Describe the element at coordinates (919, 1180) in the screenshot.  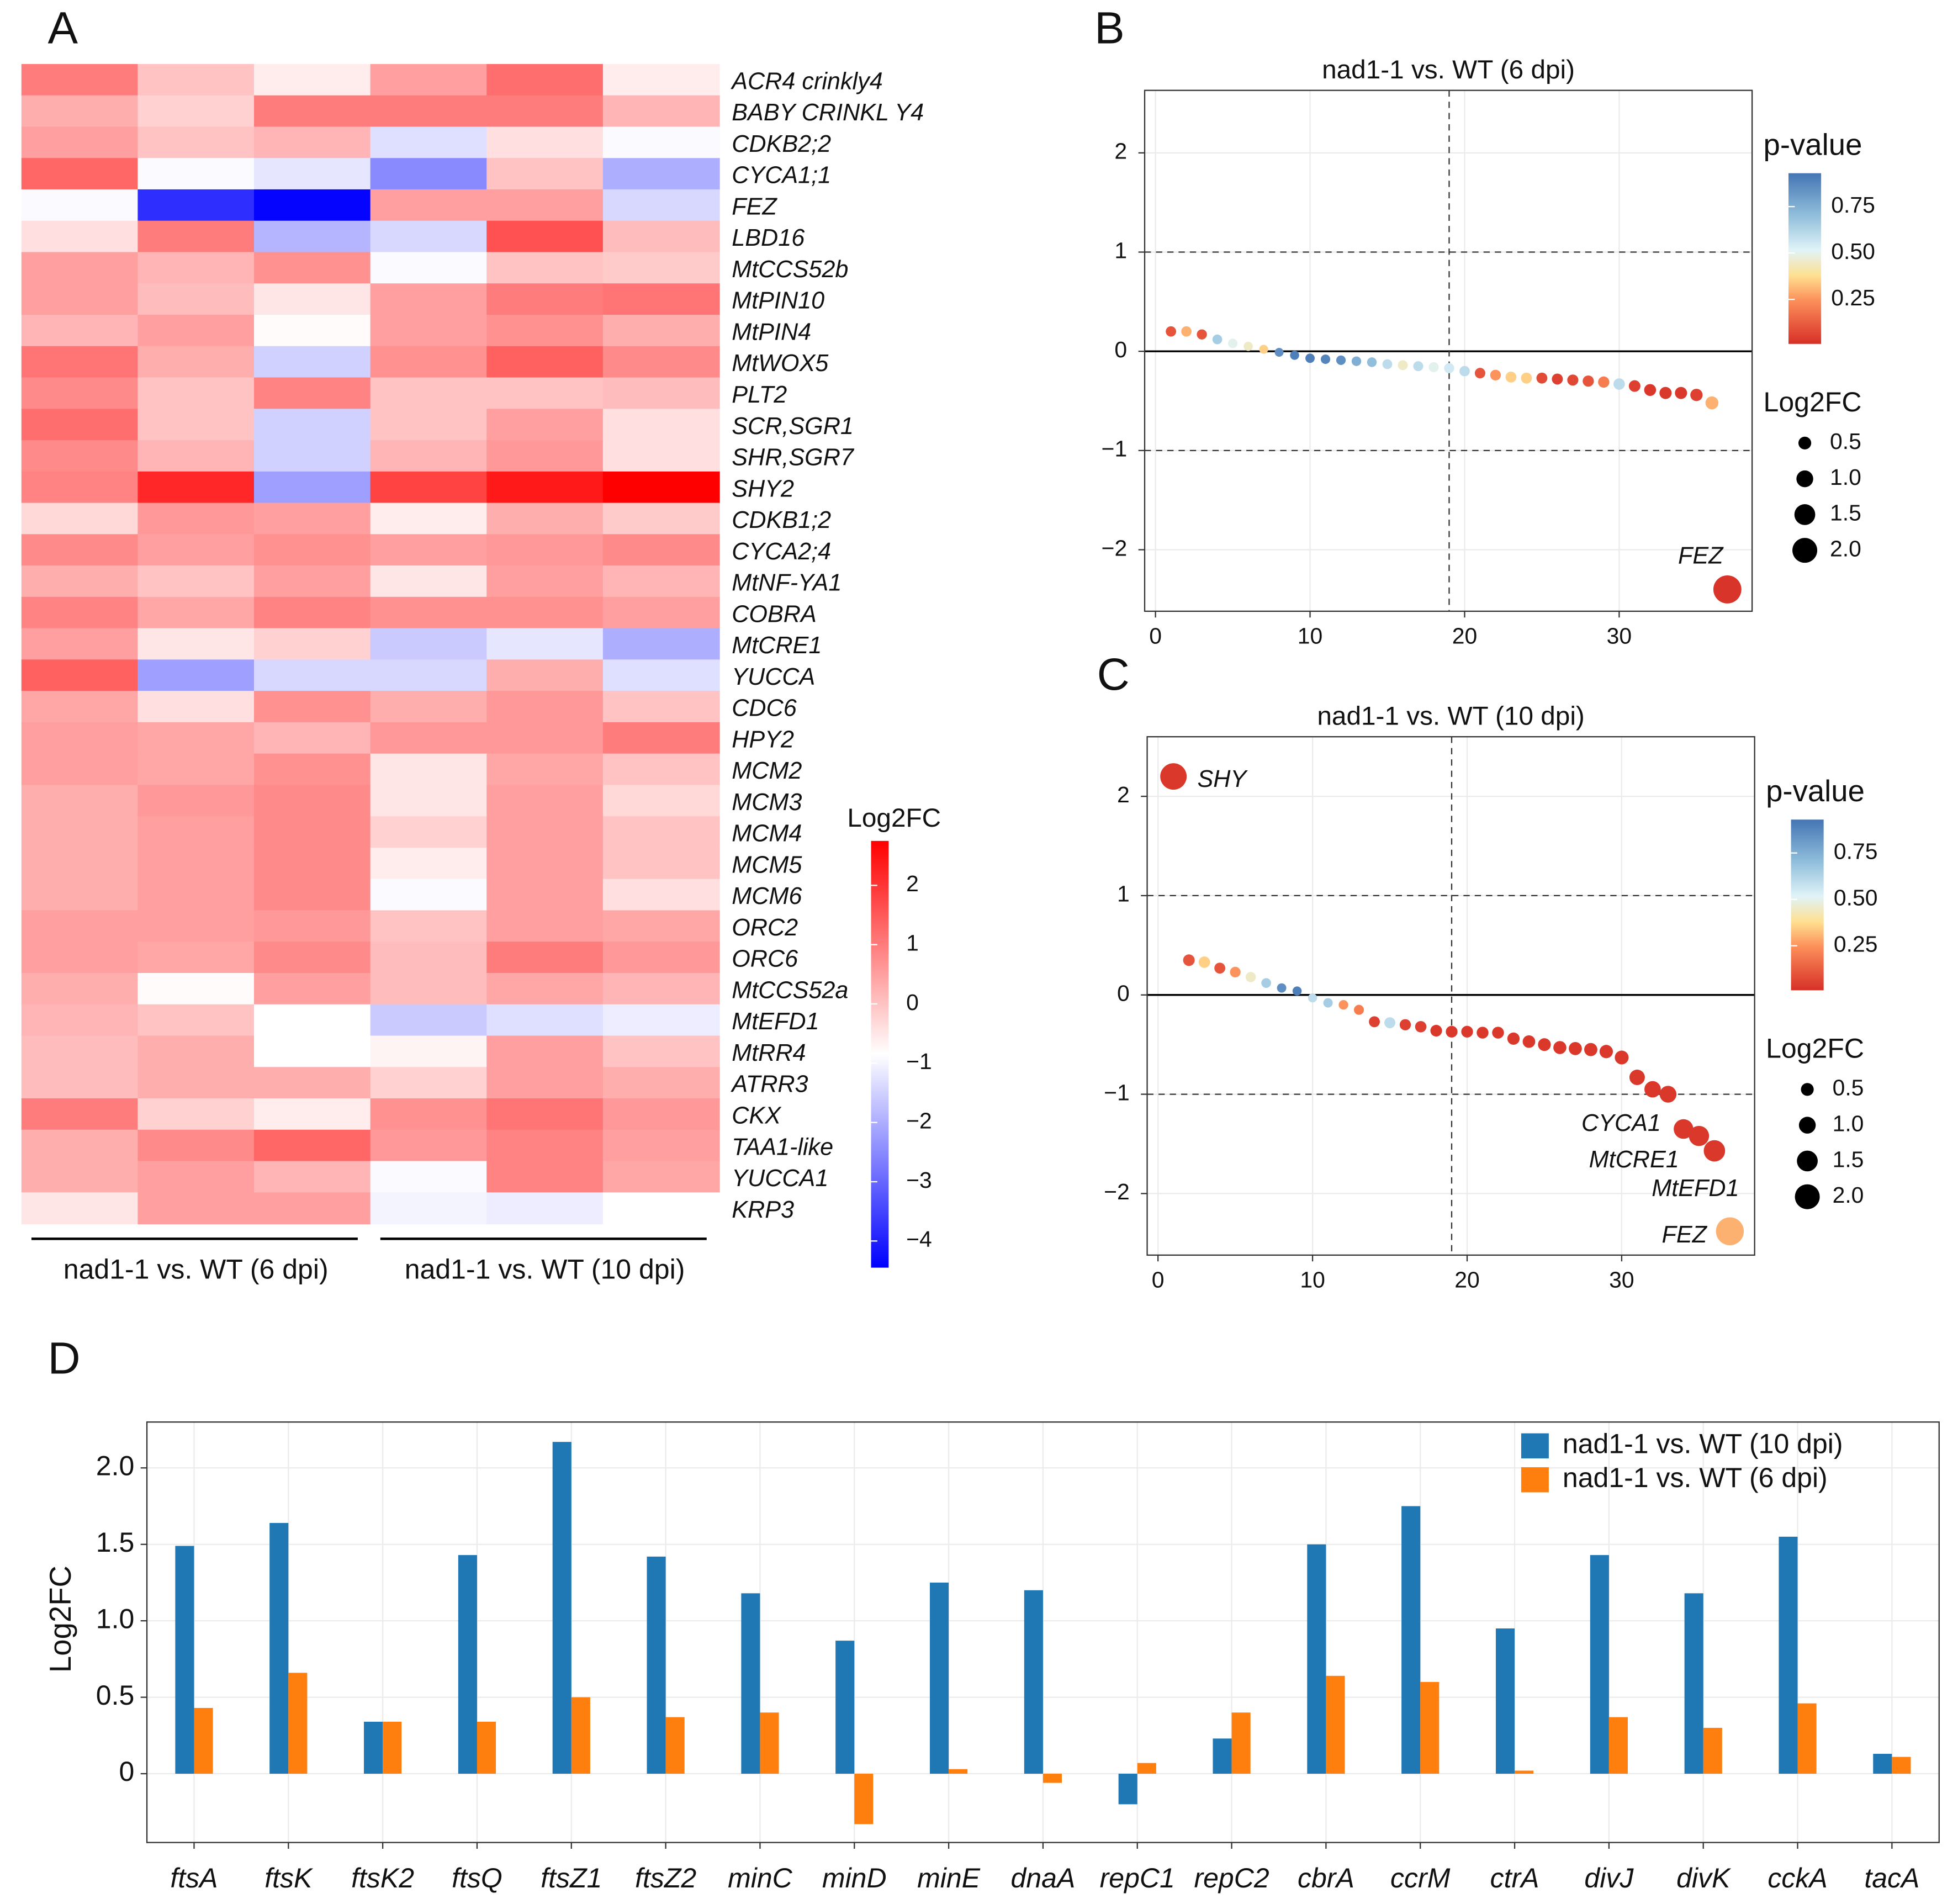
I see `colorbar-tick-label: −3` at that location.